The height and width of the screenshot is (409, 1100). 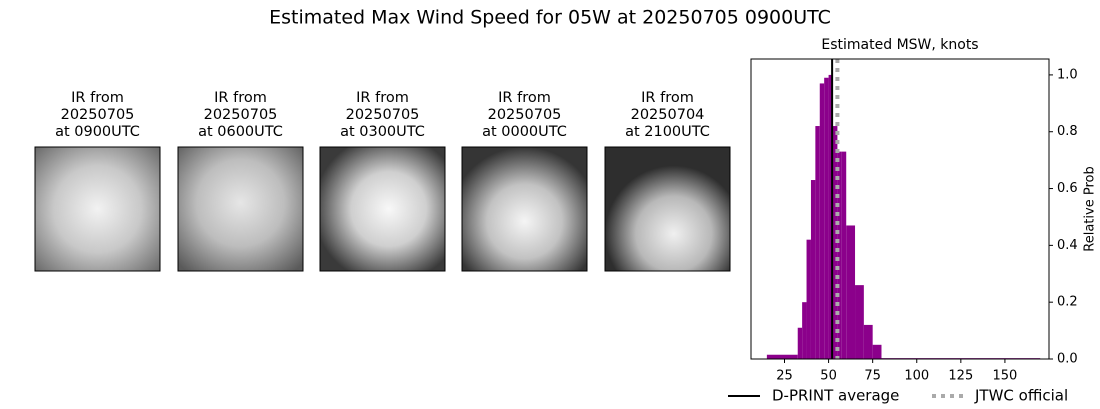 What do you see at coordinates (1067, 74) in the screenshot?
I see `y-tick-label: 1.0` at bounding box center [1067, 74].